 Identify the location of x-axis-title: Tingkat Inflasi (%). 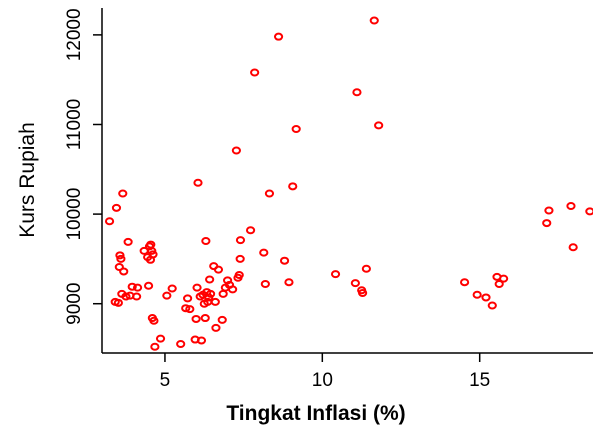
(315, 413).